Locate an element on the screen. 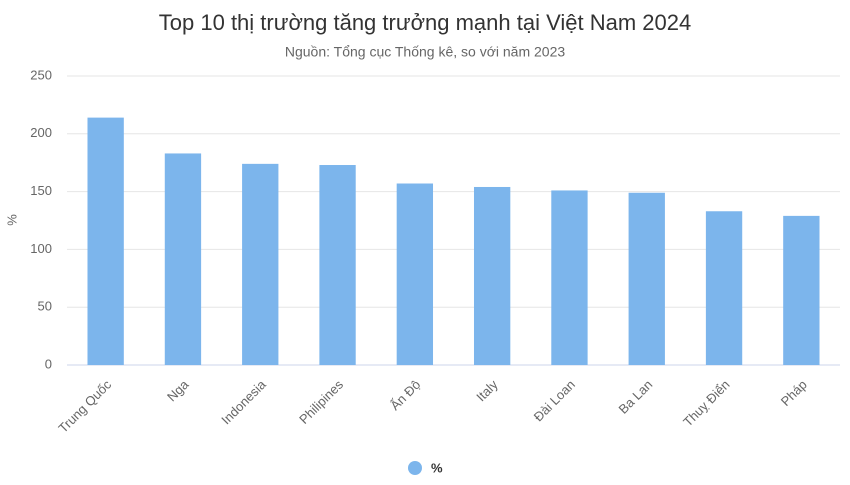 The image size is (850, 485). legend-label: % is located at coordinates (437, 467).